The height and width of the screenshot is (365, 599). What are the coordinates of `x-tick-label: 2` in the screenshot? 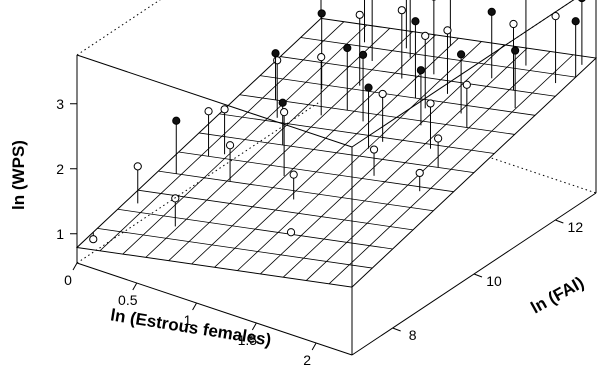 It's located at (307, 358).